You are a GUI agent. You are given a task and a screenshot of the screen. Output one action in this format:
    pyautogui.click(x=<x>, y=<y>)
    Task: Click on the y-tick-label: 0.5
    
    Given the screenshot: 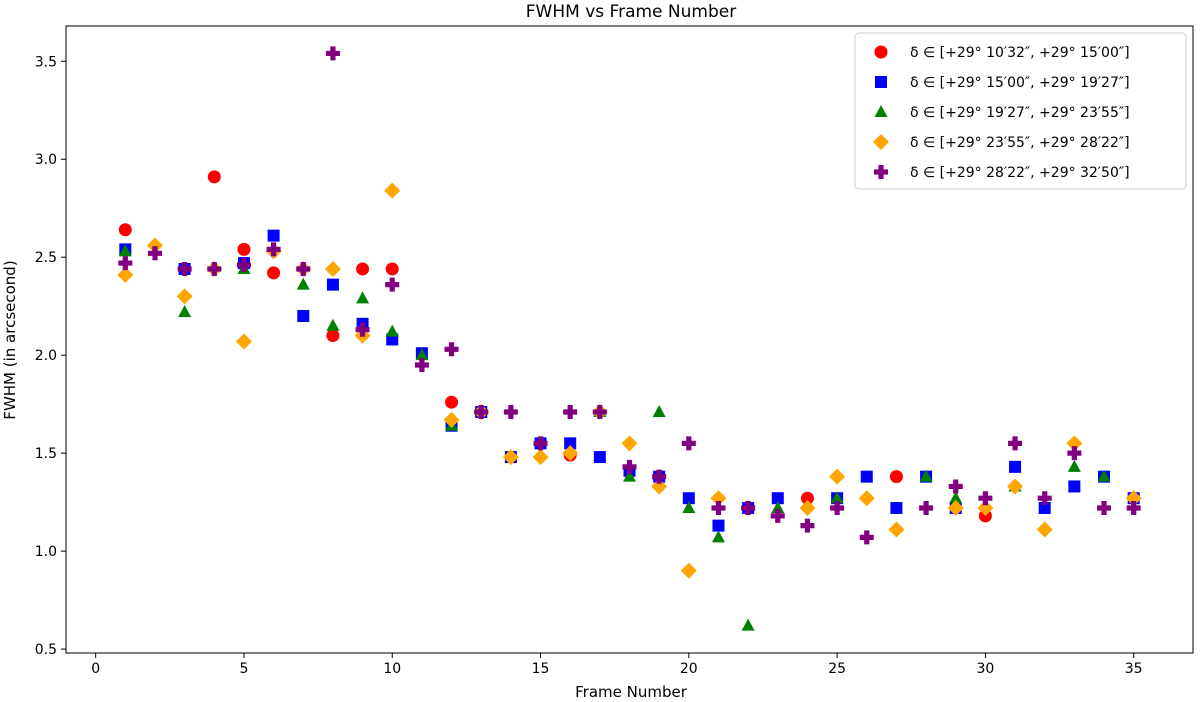 What is the action you would take?
    pyautogui.click(x=46, y=650)
    